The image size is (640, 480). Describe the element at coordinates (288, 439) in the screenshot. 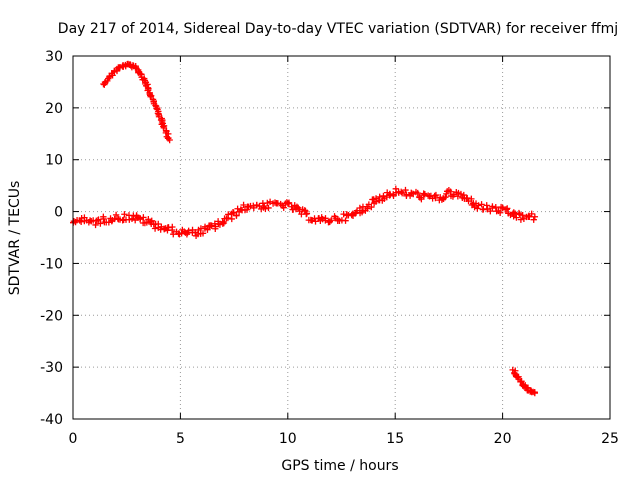

I see `x-tick-label: 10` at that location.